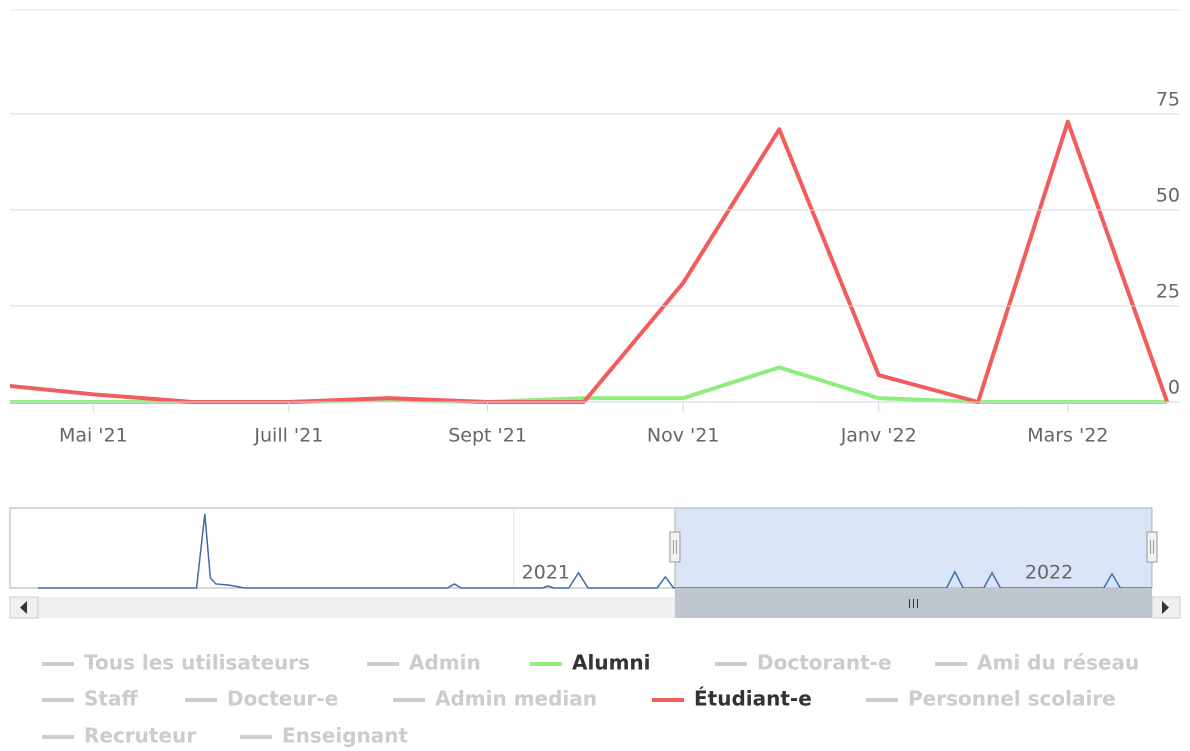 The image size is (1190, 751). Describe the element at coordinates (197, 663) in the screenshot. I see `legend-label: Tous les utilisateurs` at that location.